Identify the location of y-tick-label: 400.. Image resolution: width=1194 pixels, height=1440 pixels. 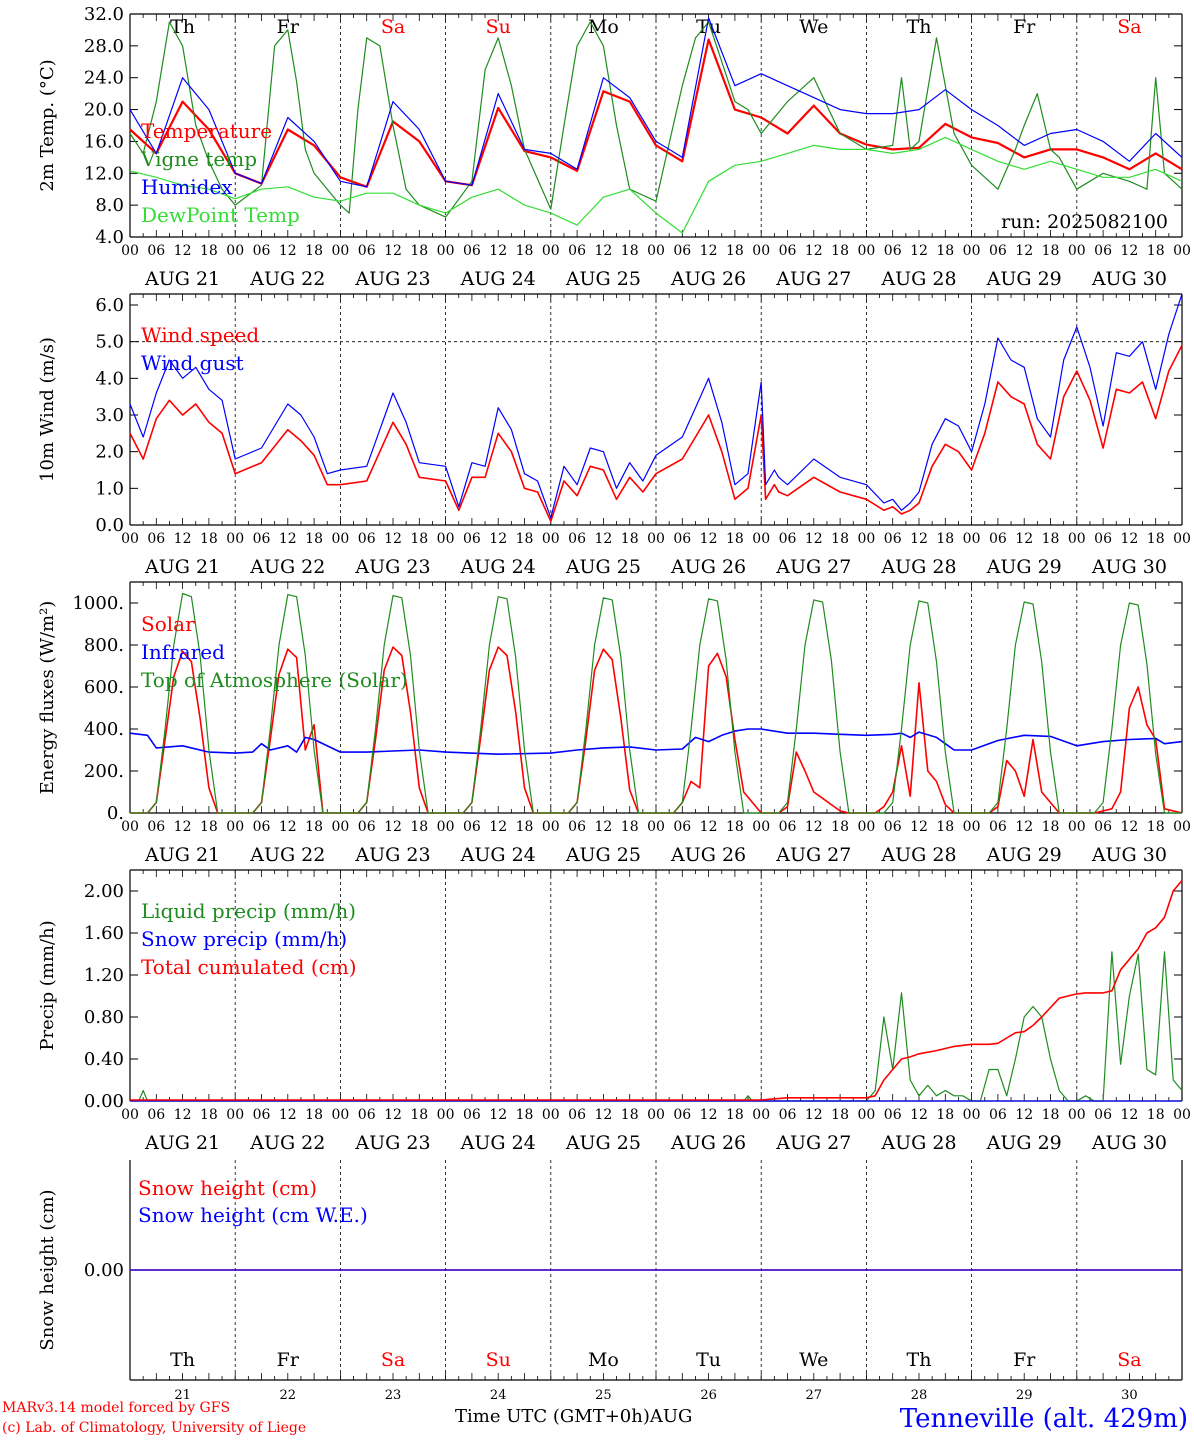
(104, 729).